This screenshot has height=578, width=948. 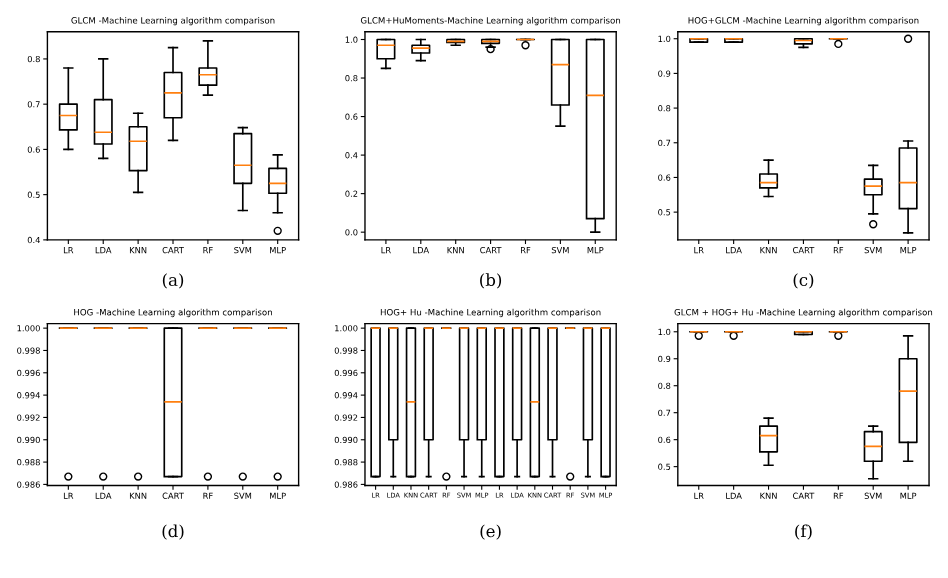 What do you see at coordinates (173, 532) in the screenshot?
I see `text: (d)` at bounding box center [173, 532].